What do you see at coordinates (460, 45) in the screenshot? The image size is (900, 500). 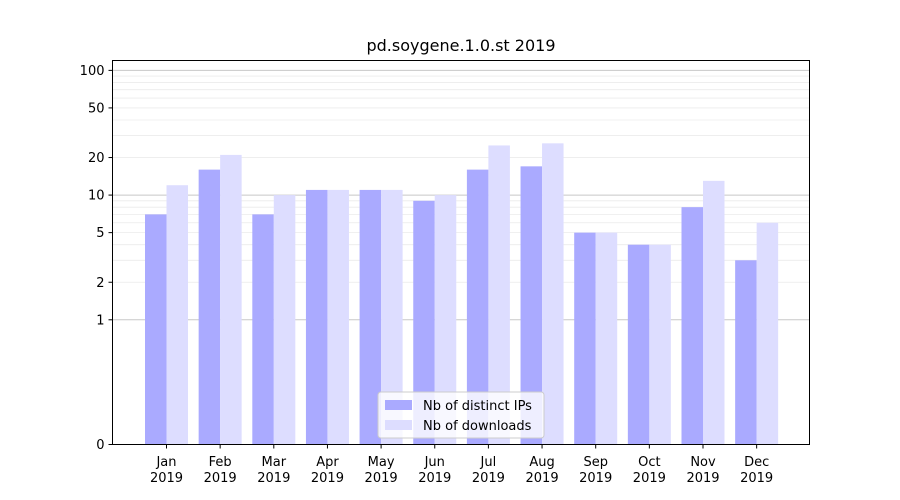 I see `chart-title: pd.soygene.1.0.st 2019` at bounding box center [460, 45].